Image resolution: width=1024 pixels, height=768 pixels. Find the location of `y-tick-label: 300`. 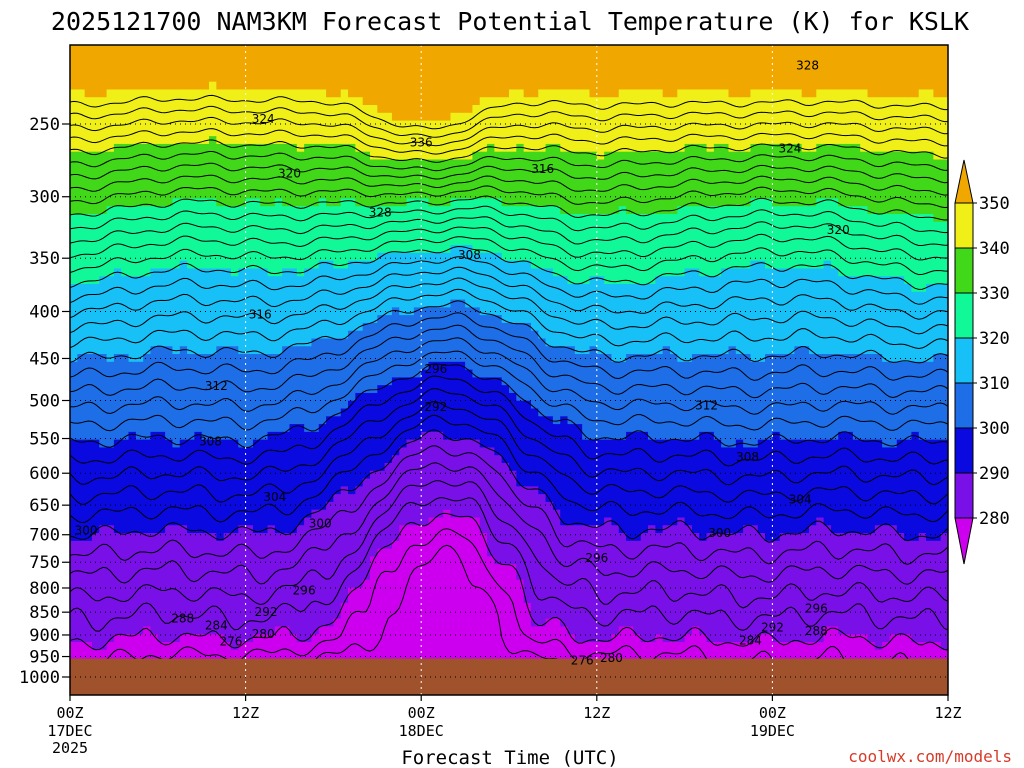

y-tick-label: 300 is located at coordinates (44, 198).